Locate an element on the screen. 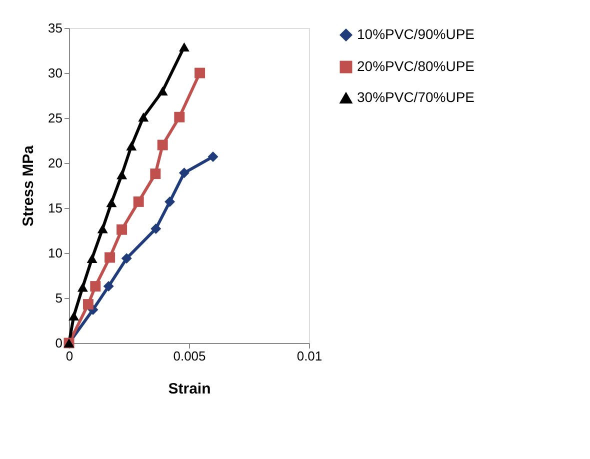 This screenshot has height=459, width=590. y-axis-title: Stress MPa is located at coordinates (29, 185).